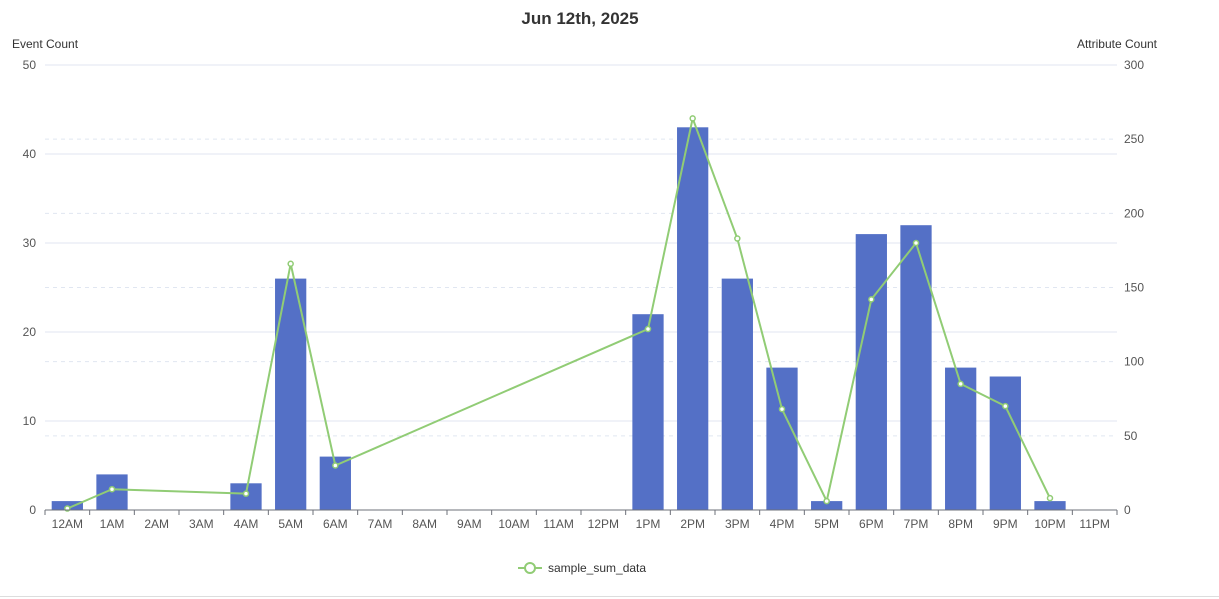 Image resolution: width=1219 pixels, height=599 pixels. I want to click on x-tick-label: 12PM, so click(603, 524).